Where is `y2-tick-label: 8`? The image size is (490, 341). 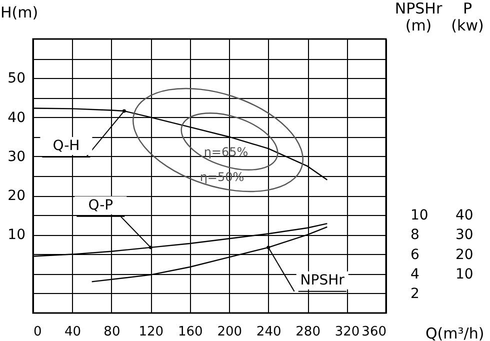
y2-tick-label: 8 is located at coordinates (415, 235).